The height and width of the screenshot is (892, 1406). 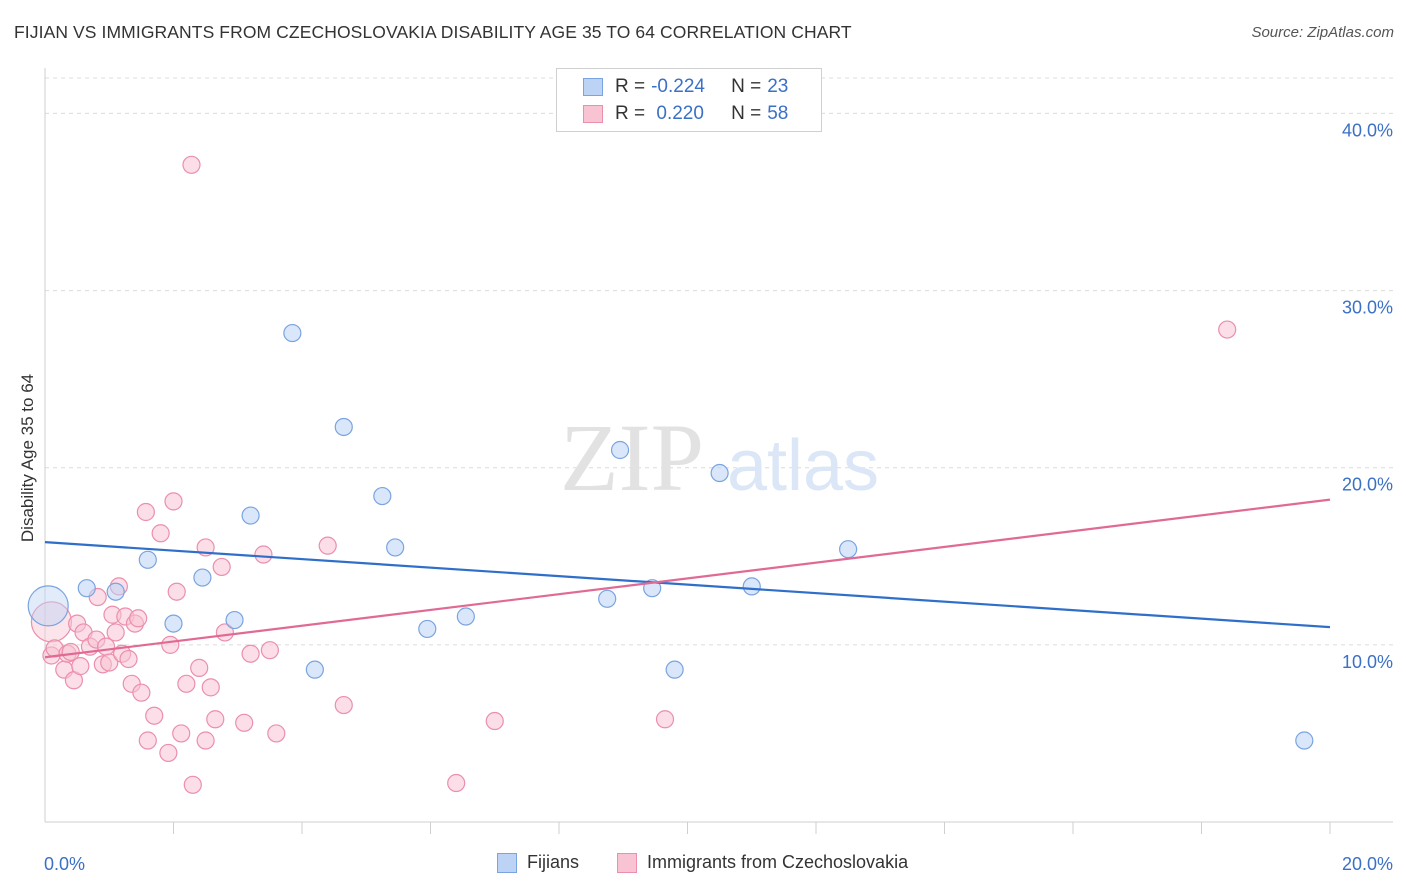 What do you see at coordinates (1367, 130) in the screenshot?
I see `y-tick-label: 40.0%` at bounding box center [1367, 130].